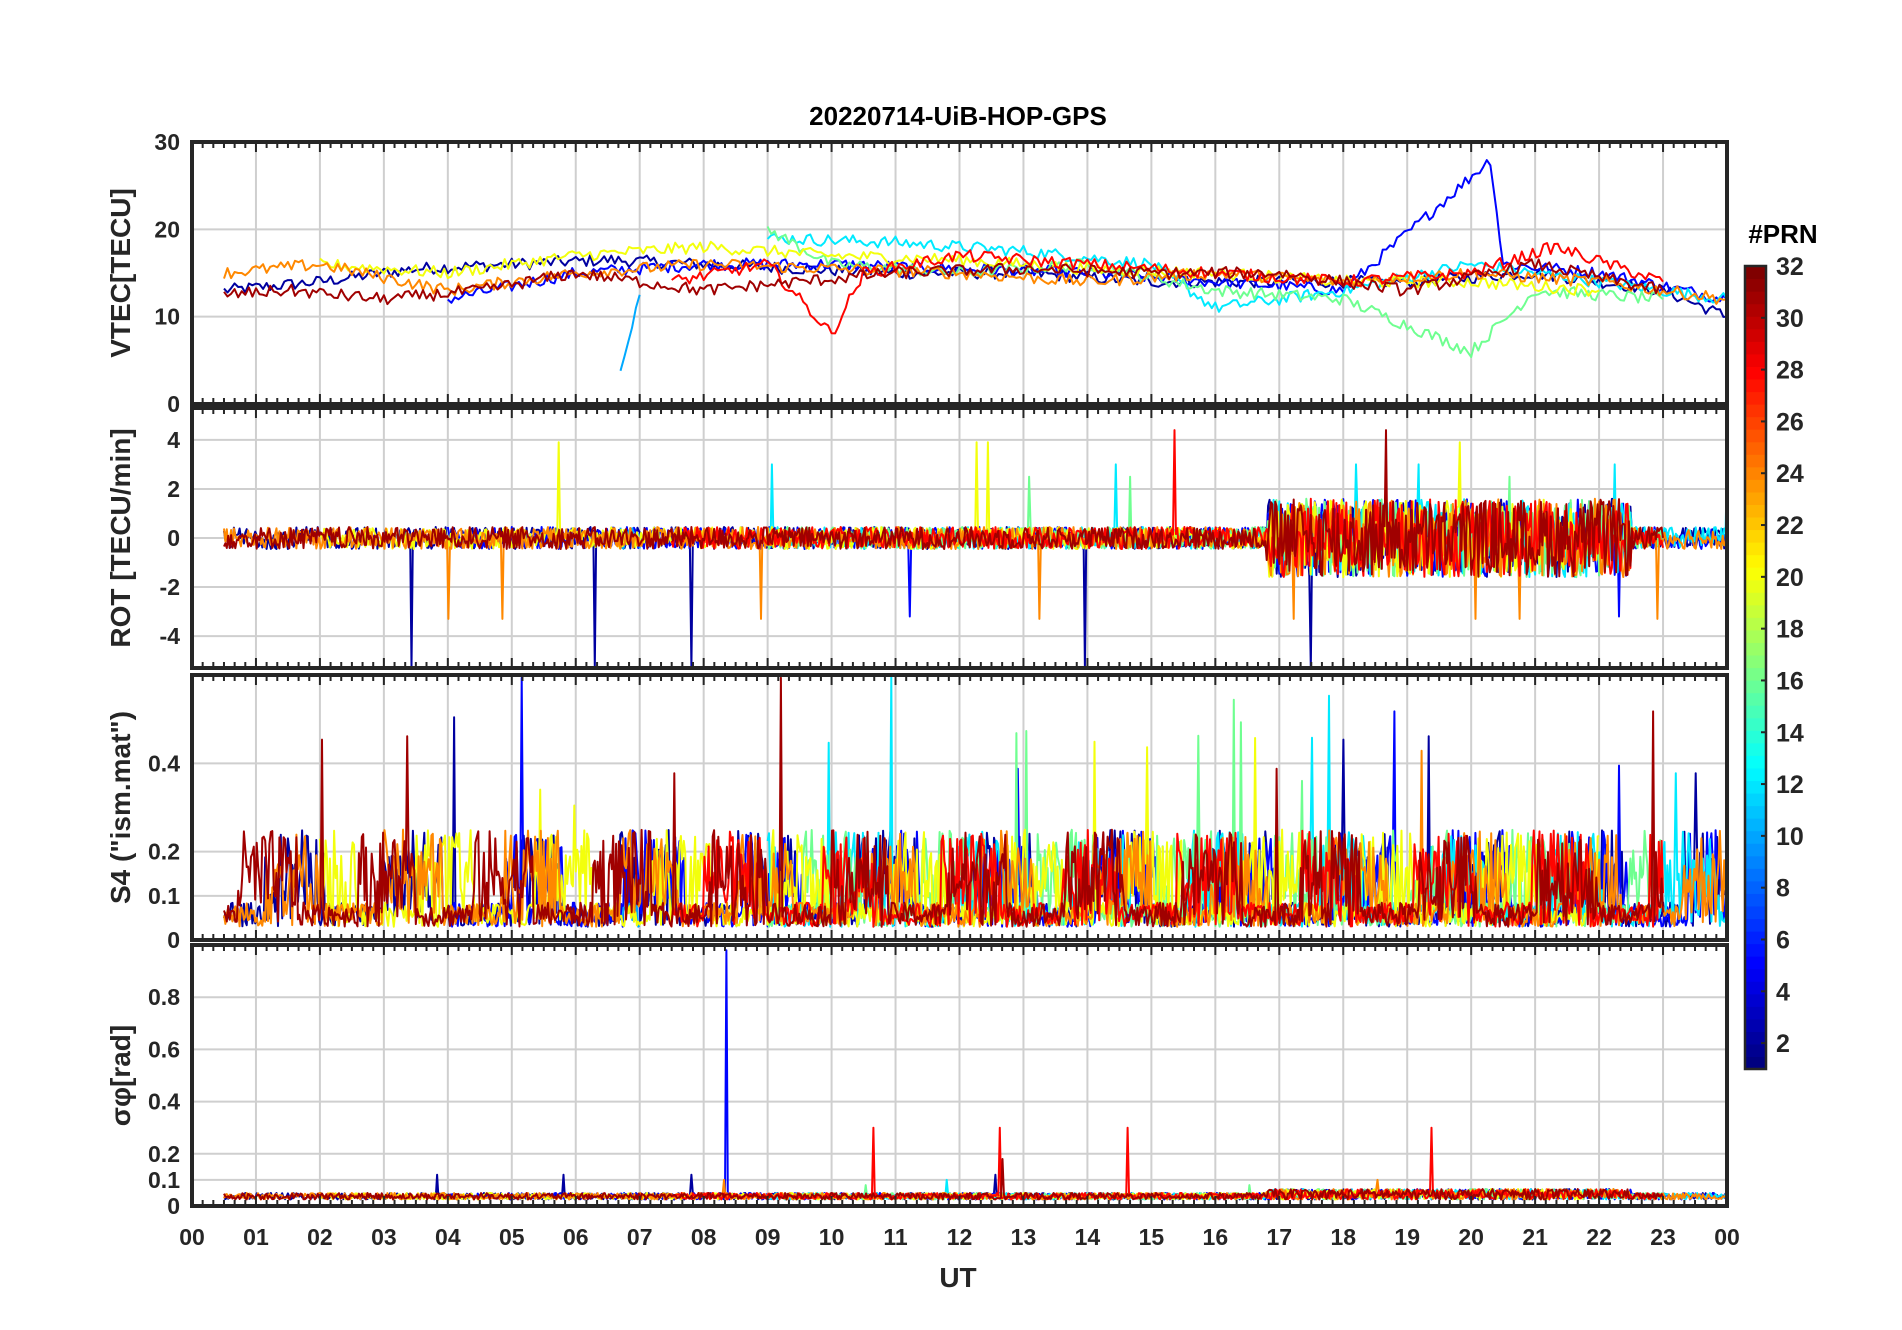 This screenshot has width=1902, height=1330. Describe the element at coordinates (1343, 1237) in the screenshot. I see `x-tick-label: 18` at that location.